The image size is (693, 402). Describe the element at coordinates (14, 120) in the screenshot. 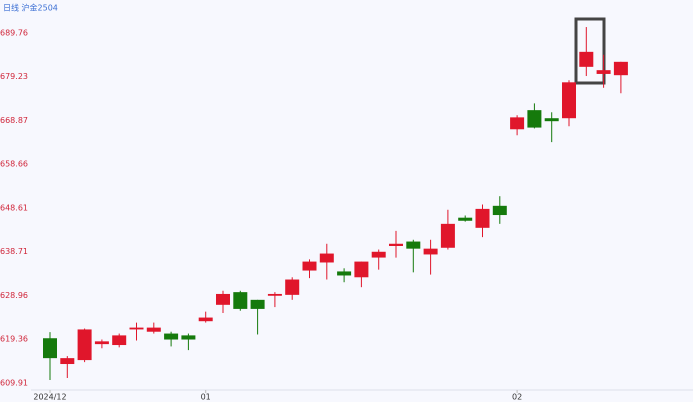

I see `y-tick-label: 668.87` at that location.